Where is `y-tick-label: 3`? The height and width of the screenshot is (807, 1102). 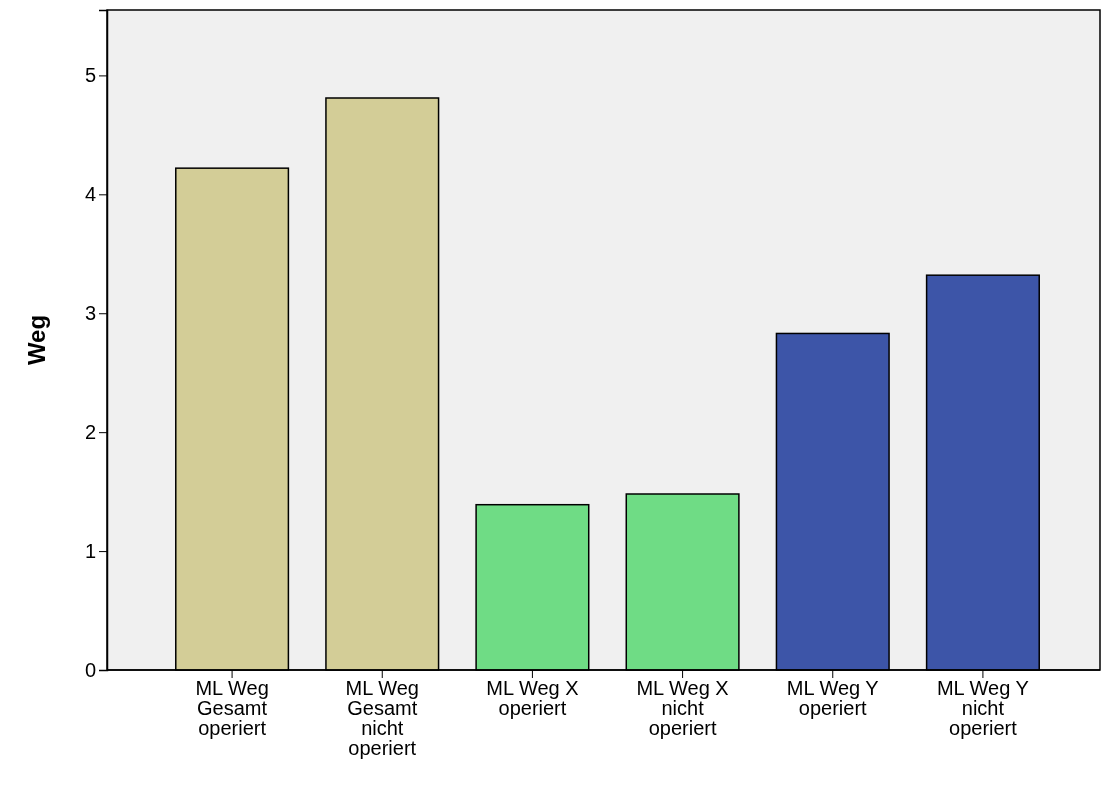
y-tick-label: 3 is located at coordinates (90, 313).